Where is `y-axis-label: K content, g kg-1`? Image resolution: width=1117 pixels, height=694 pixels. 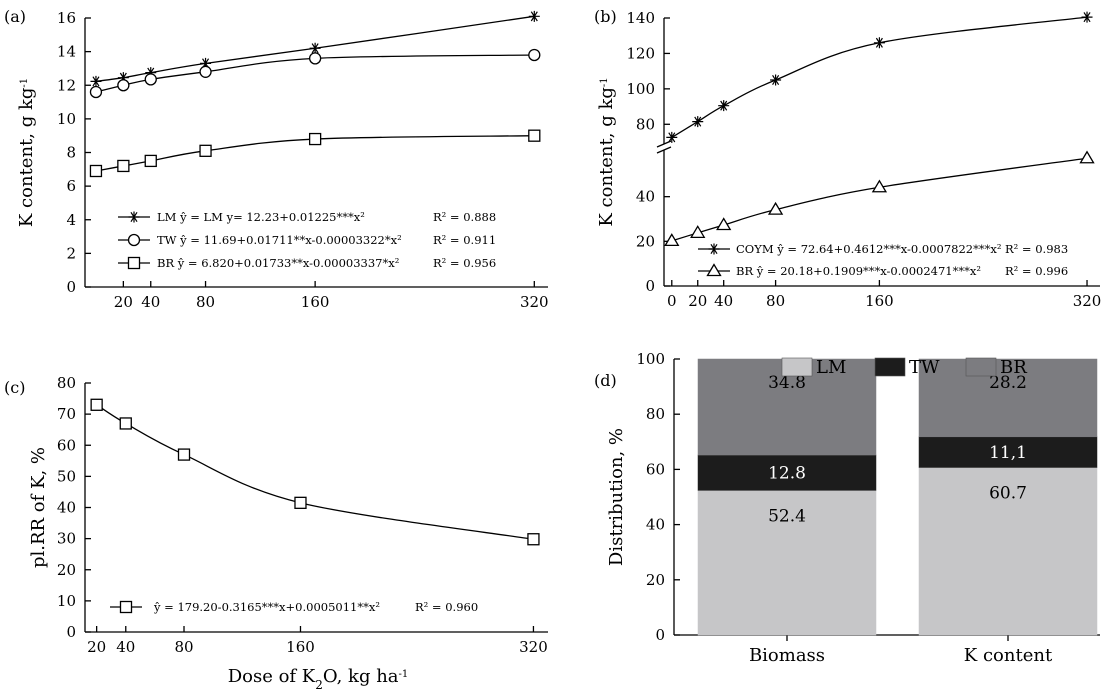 y-axis-label: K content, g kg-1 is located at coordinates (26, 152).